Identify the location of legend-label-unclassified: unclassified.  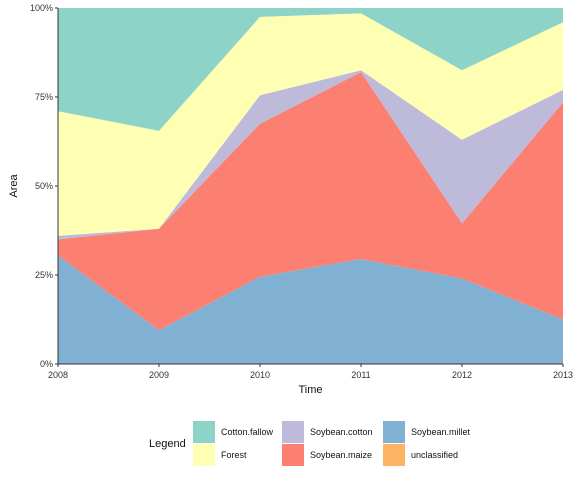
(434, 455).